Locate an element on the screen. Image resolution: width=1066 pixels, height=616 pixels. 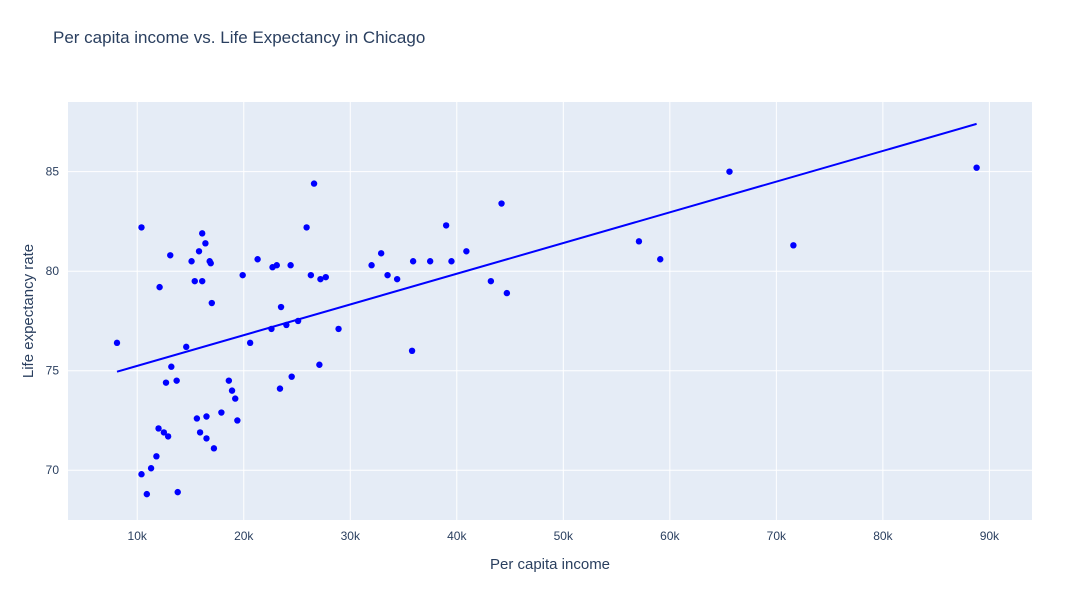
x-tick-label: 50k is located at coordinates (564, 536).